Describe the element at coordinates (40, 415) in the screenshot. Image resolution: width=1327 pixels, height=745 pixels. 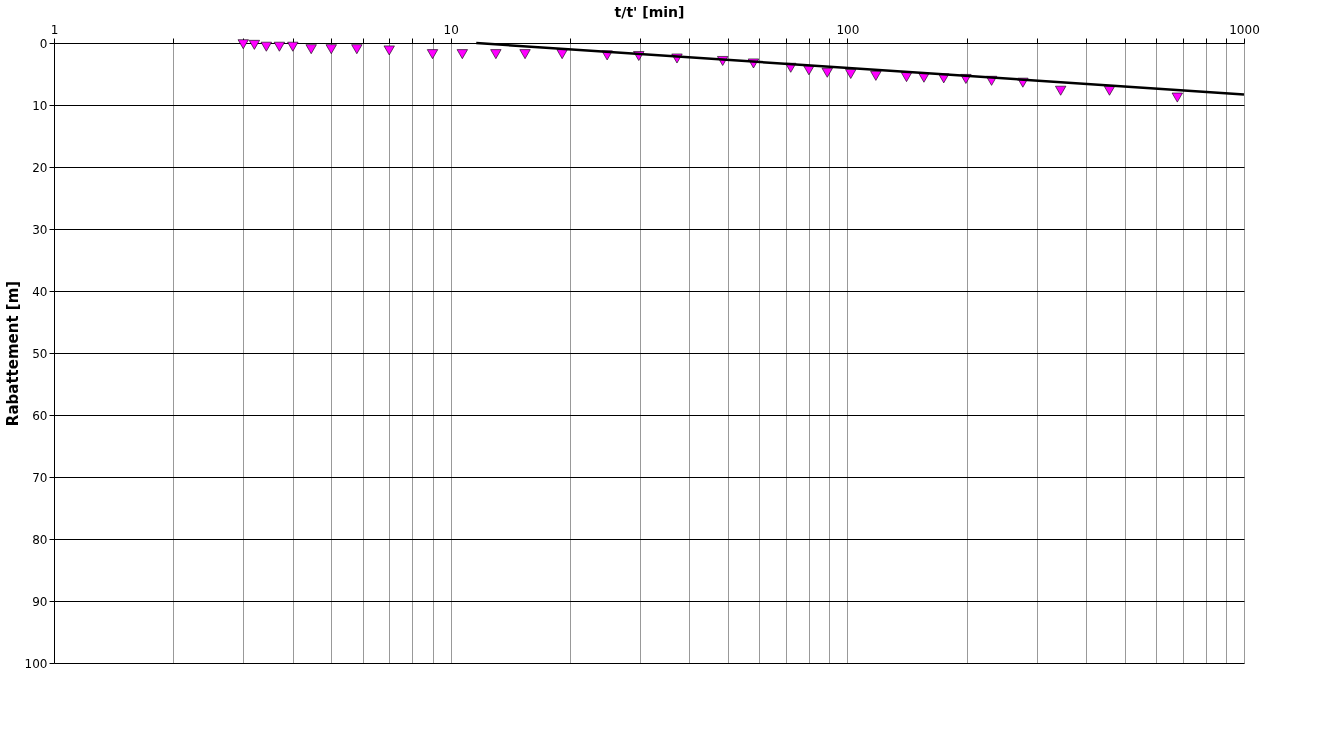
I see `y-tick-label: 60` at that location.